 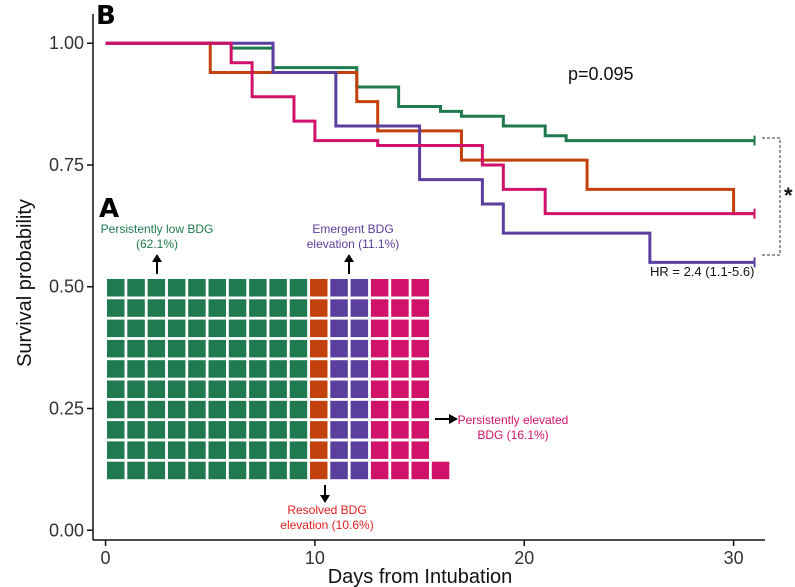 What do you see at coordinates (109, 209) in the screenshot?
I see `panel-a-label: A` at bounding box center [109, 209].